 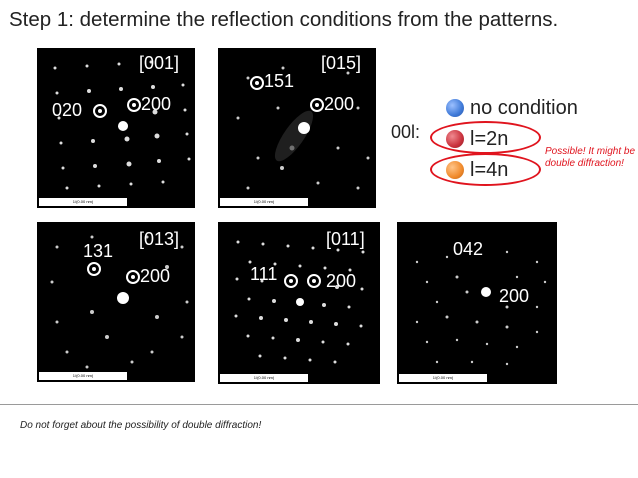 What do you see at coordinates (455, 108) in the screenshot?
I see `legend-dot-blue` at bounding box center [455, 108].